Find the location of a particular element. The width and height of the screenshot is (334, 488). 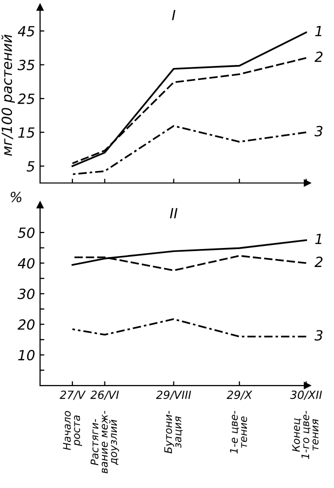

y-tick-label: 25 is located at coordinates (26, 99).